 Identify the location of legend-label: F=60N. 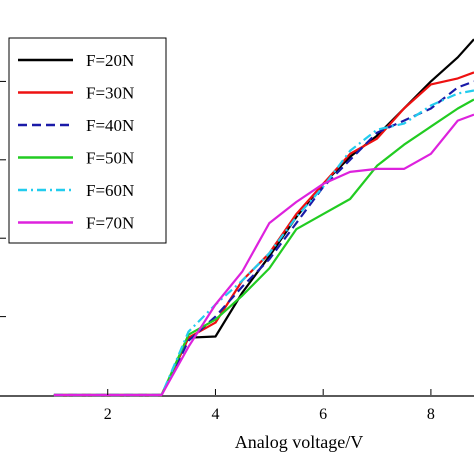
(110, 190).